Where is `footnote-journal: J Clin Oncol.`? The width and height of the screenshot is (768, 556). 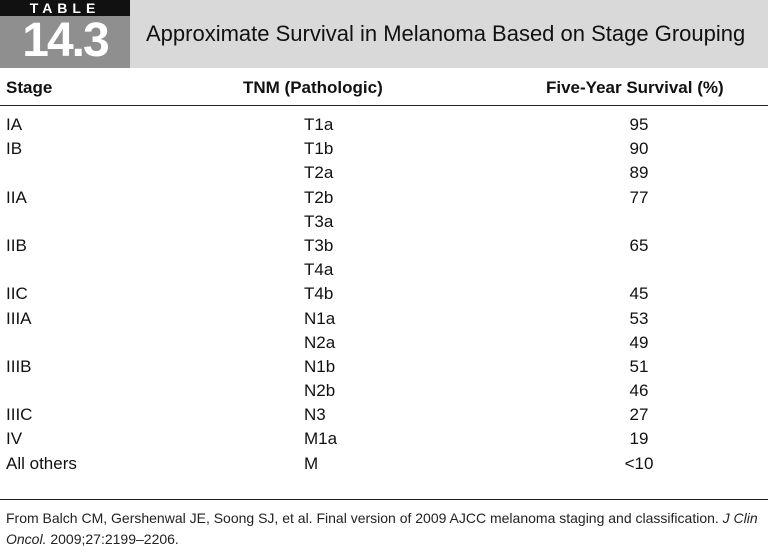 footnote-journal: J Clin Oncol. is located at coordinates (382, 528).